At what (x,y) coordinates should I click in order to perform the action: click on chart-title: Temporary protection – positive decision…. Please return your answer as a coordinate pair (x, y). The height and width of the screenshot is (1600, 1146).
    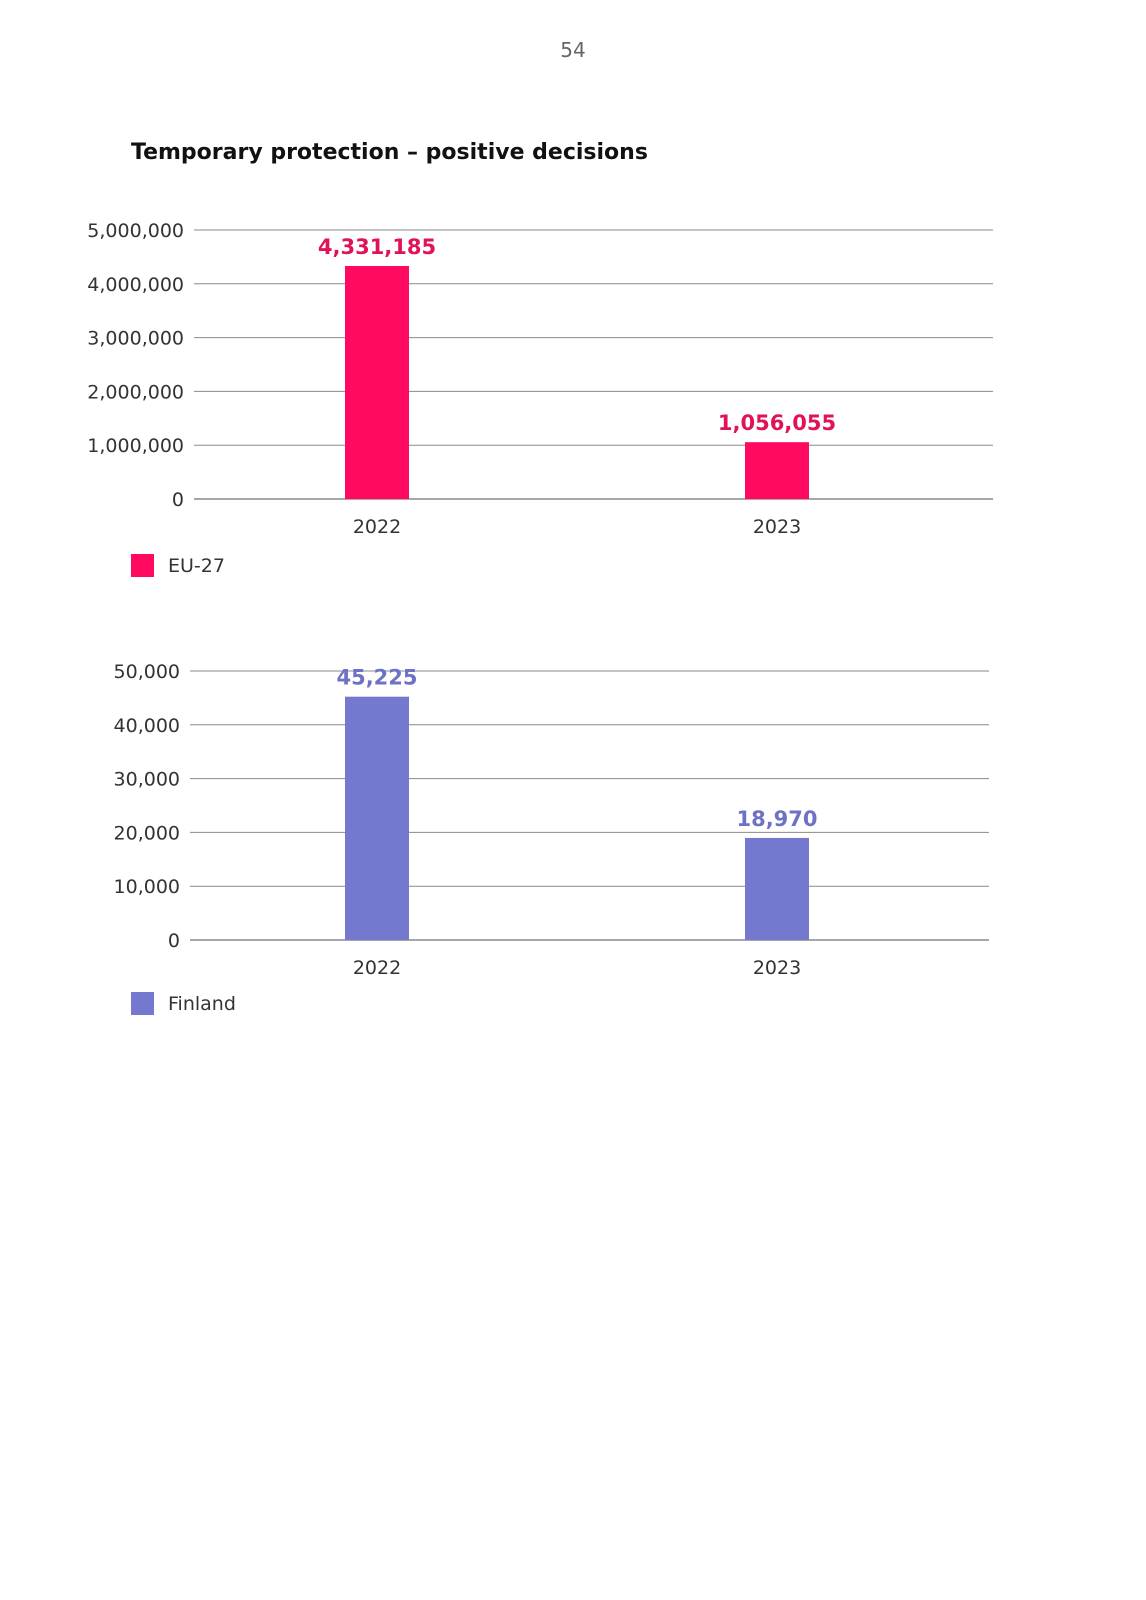
    Looking at the image, I should click on (389, 152).